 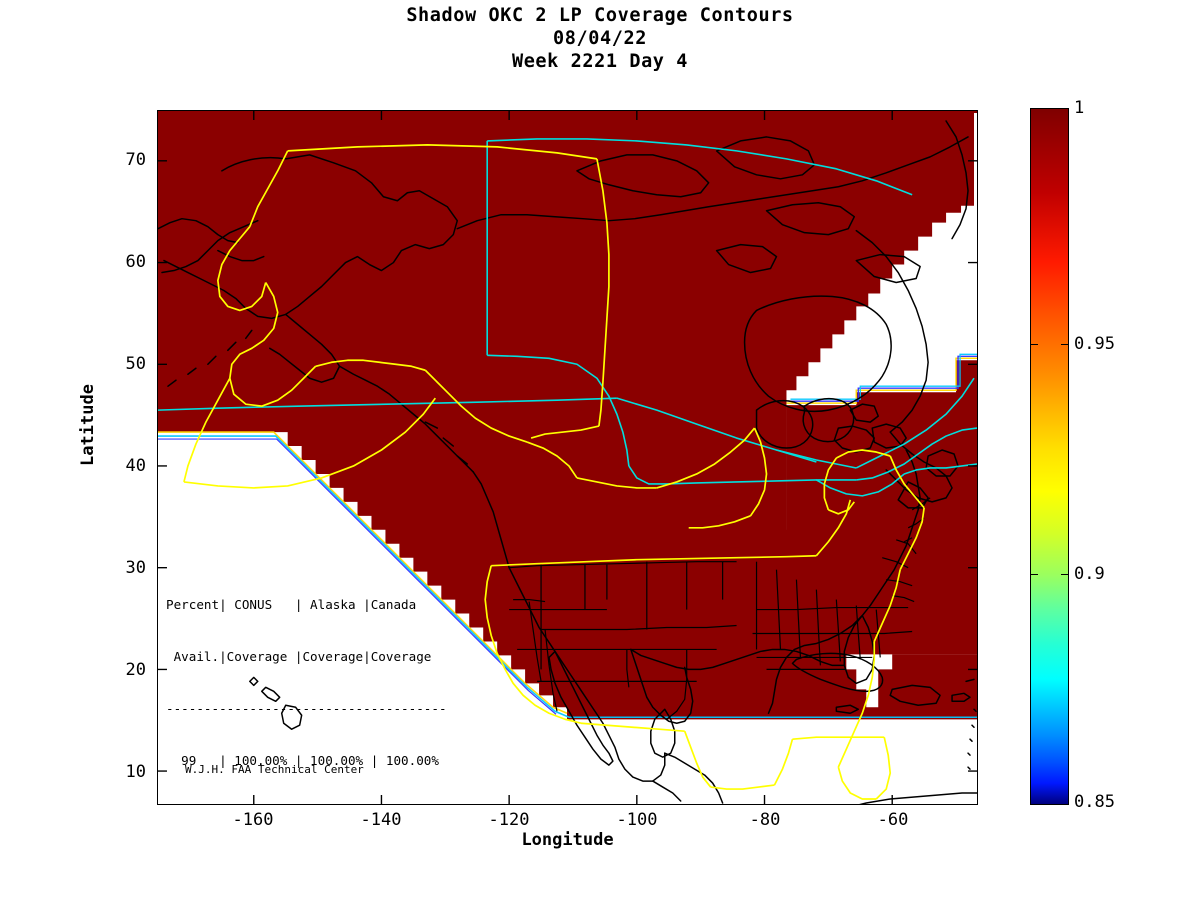 I want to click on credit-line-1: W.J.H. FAA Technical Center, so click(x=274, y=769).